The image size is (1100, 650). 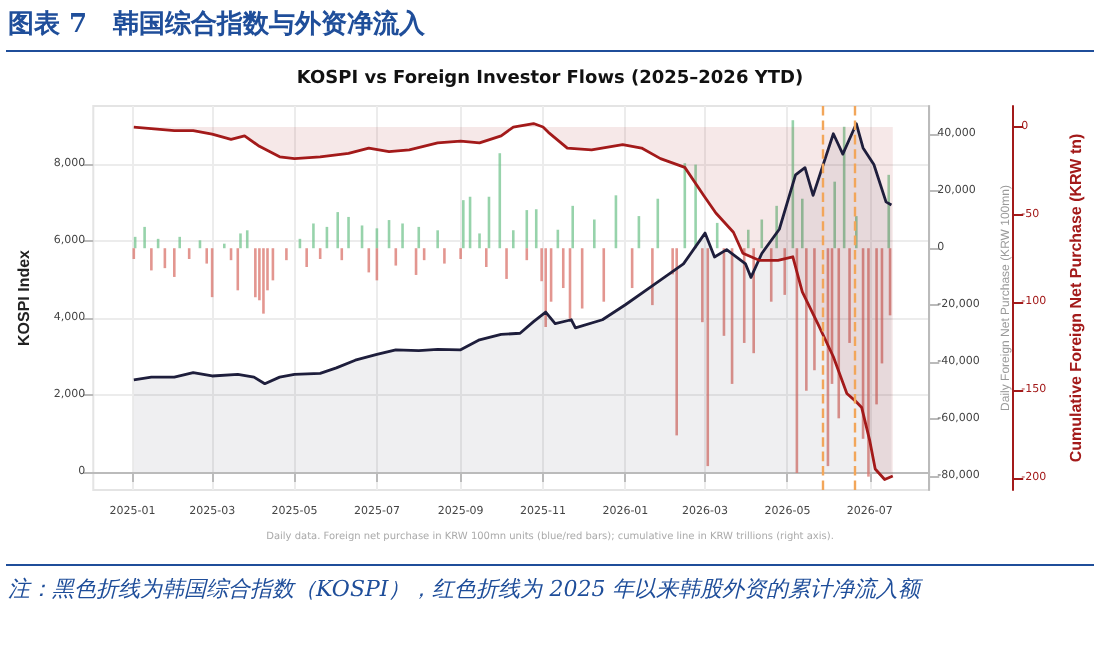 I want to click on chart-title: 图表 7 韩国综合指数与外资净流入, so click(x=217, y=24).